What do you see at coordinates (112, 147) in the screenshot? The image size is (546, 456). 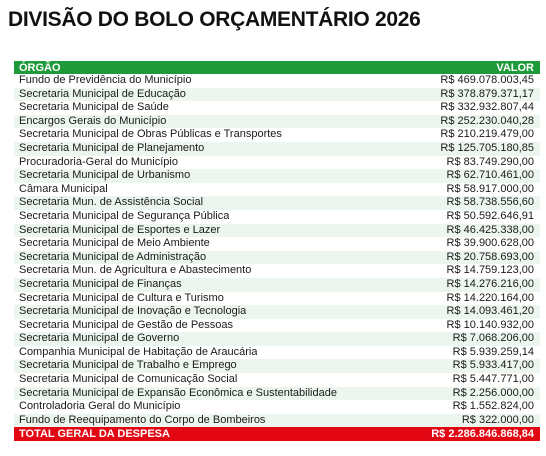 I see `row-name: Secretaria Municipal de Planejamento` at bounding box center [112, 147].